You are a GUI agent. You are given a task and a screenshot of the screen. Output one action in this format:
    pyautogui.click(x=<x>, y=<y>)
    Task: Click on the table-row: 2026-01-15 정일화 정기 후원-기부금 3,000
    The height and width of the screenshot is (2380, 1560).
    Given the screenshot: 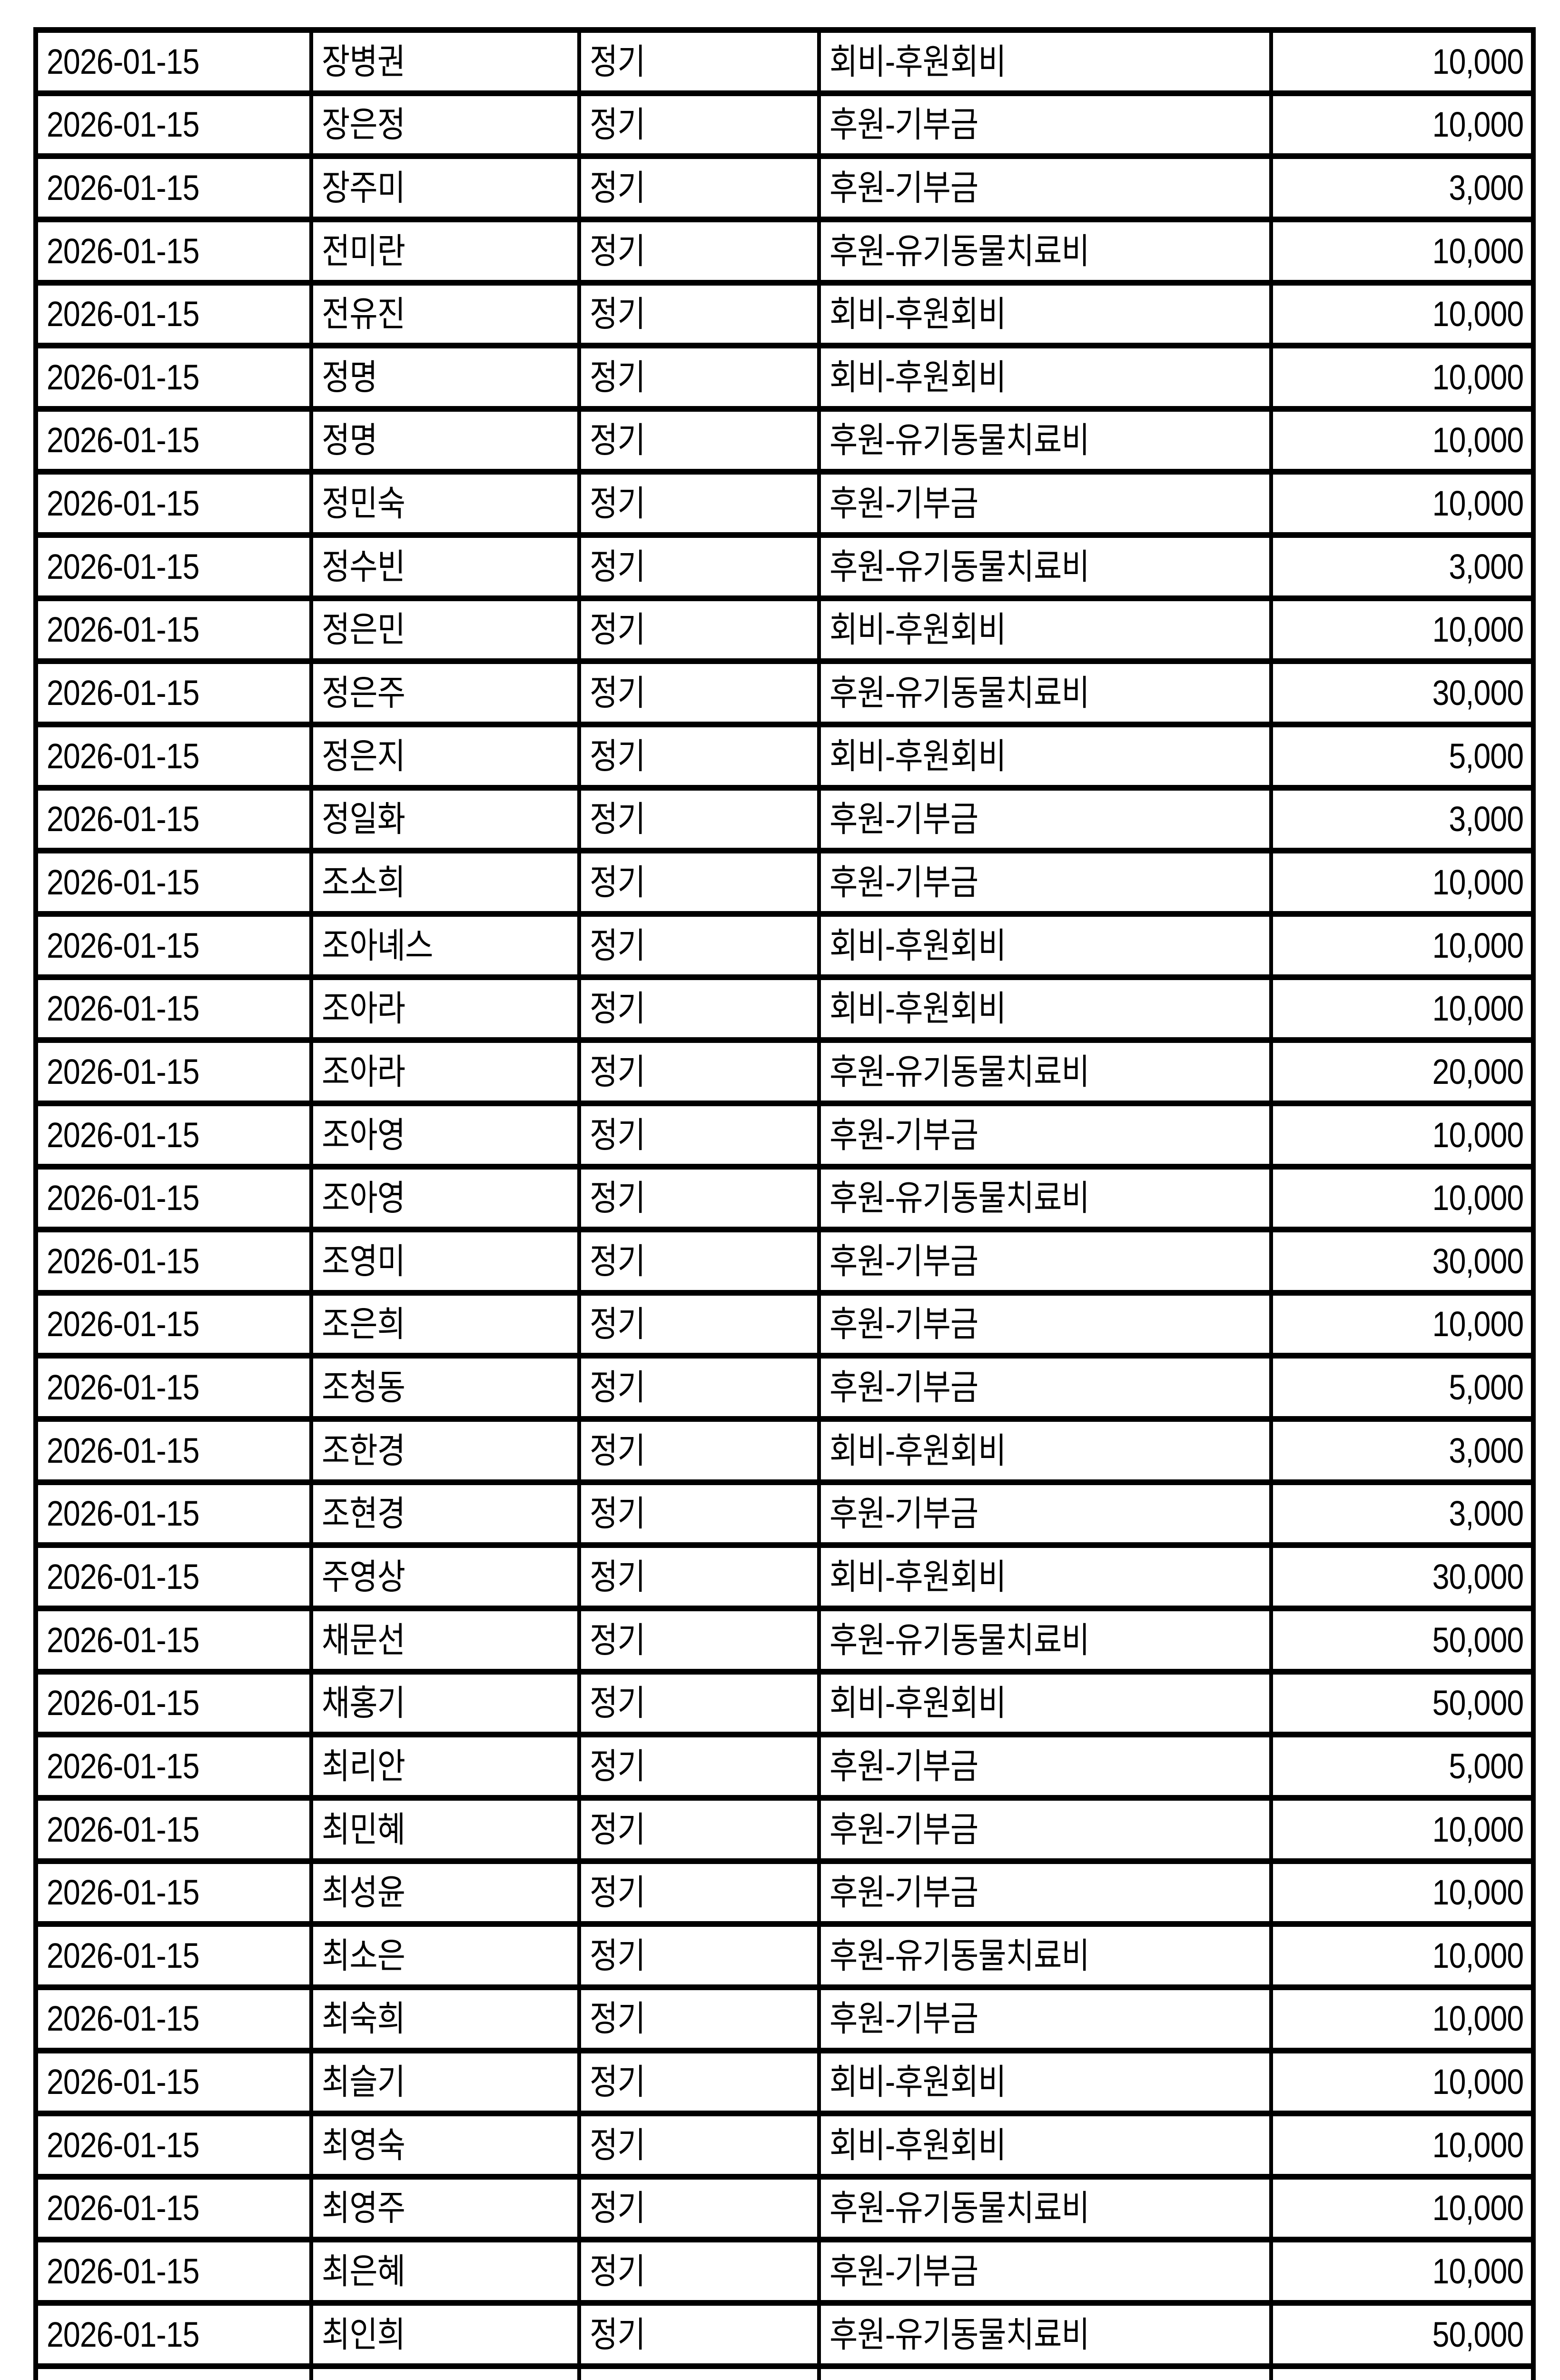 What is the action you would take?
    pyautogui.click(x=784, y=819)
    